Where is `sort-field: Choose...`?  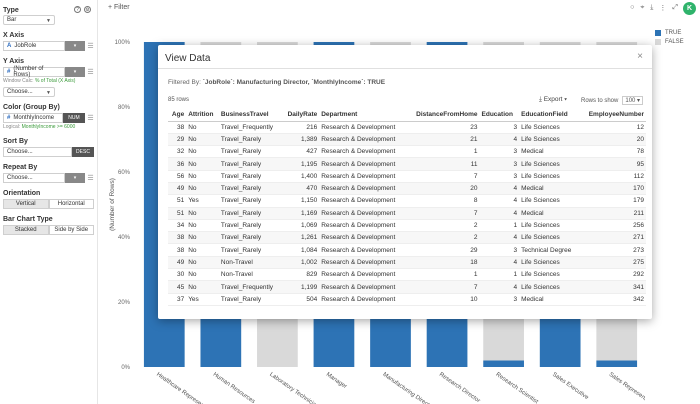 sort-field: Choose... is located at coordinates (37, 151).